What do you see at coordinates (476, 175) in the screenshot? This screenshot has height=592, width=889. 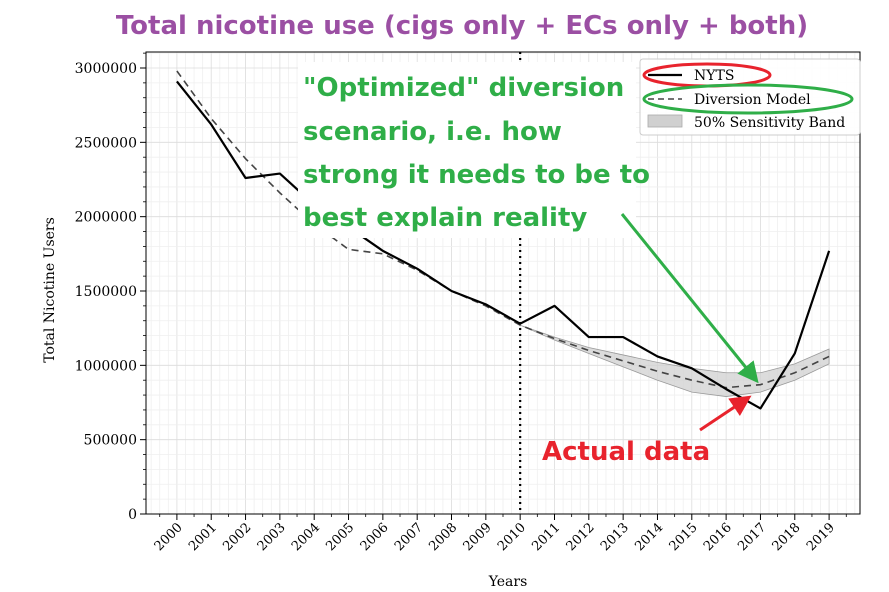 I see `annotation-line-3: strong it needs to be to` at bounding box center [476, 175].